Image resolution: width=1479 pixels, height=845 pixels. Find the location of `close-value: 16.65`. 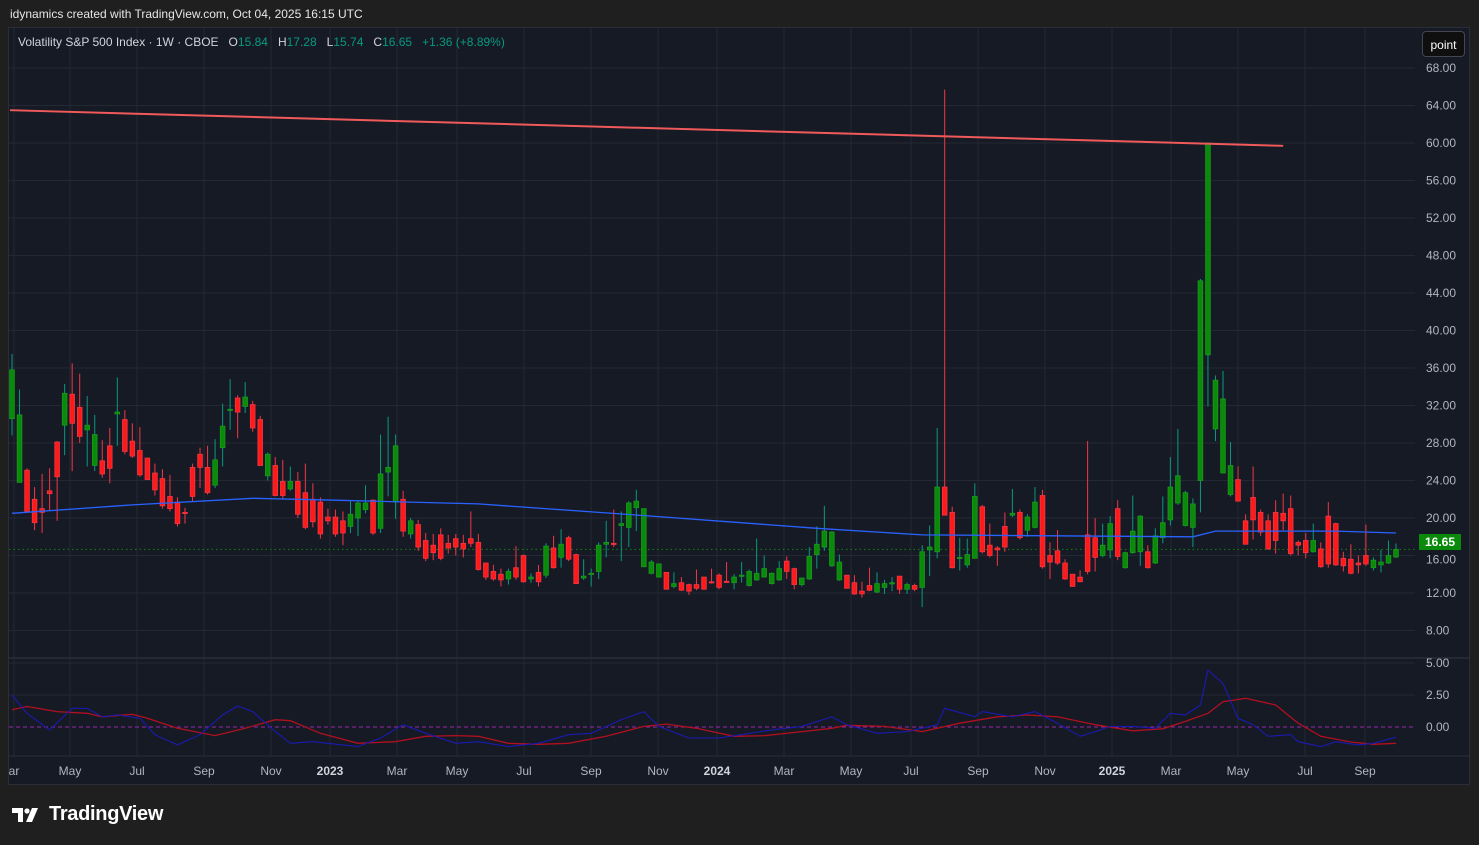

close-value: 16.65 is located at coordinates (397, 42).